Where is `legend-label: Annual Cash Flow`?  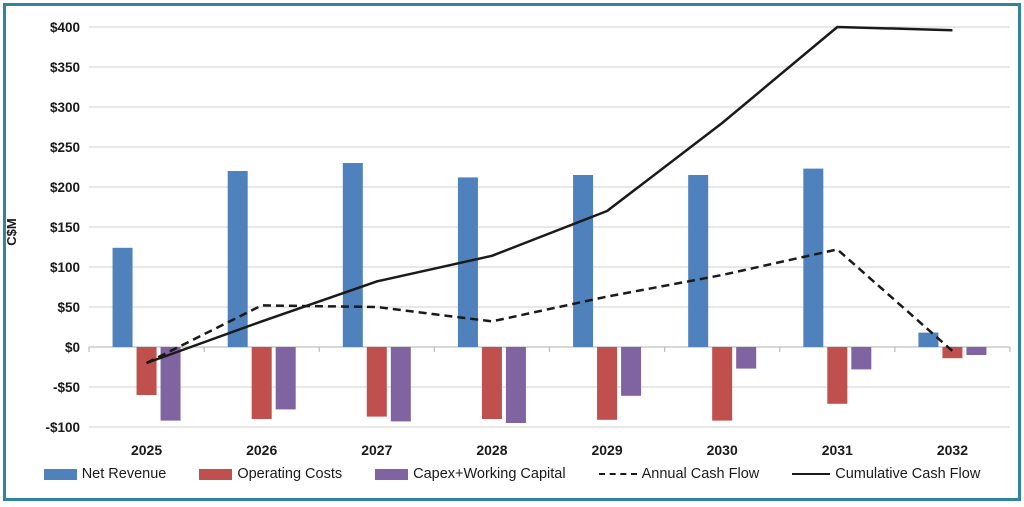 legend-label: Annual Cash Flow is located at coordinates (700, 474).